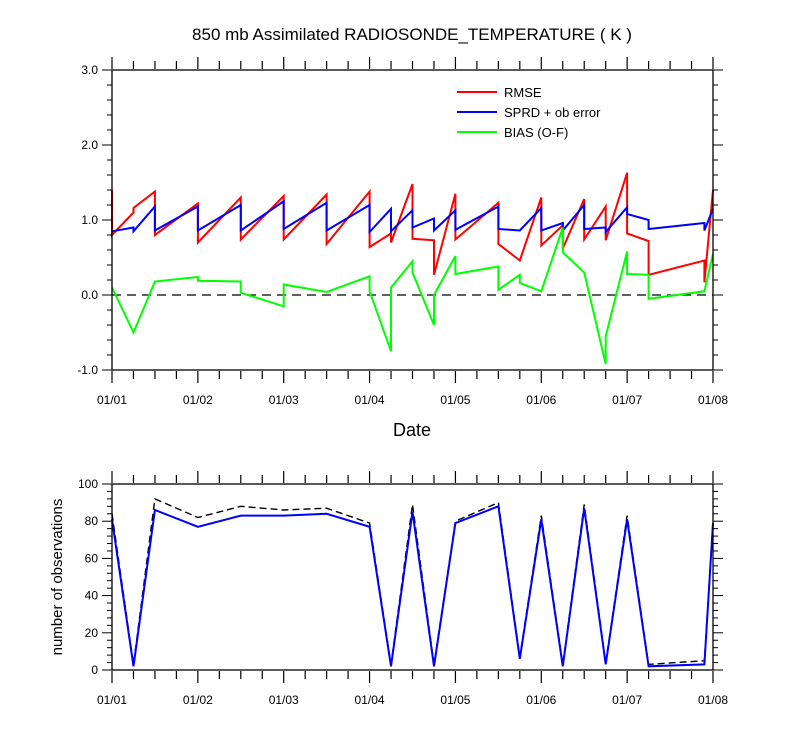  I want to click on bottom-y-tick-label: 100, so click(88, 484).